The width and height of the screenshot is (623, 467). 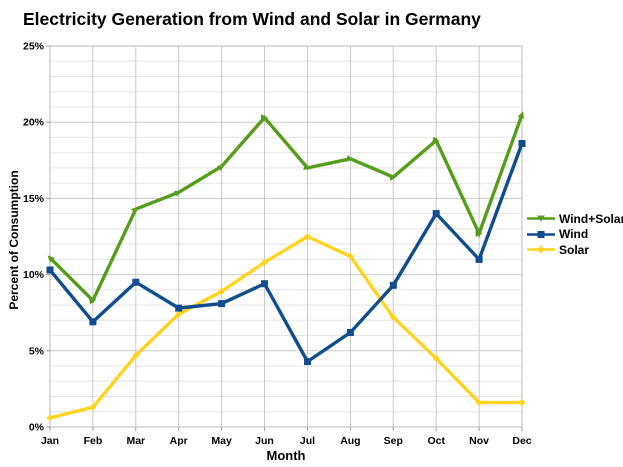 What do you see at coordinates (286, 455) in the screenshot?
I see `x-axis-title: Month` at bounding box center [286, 455].